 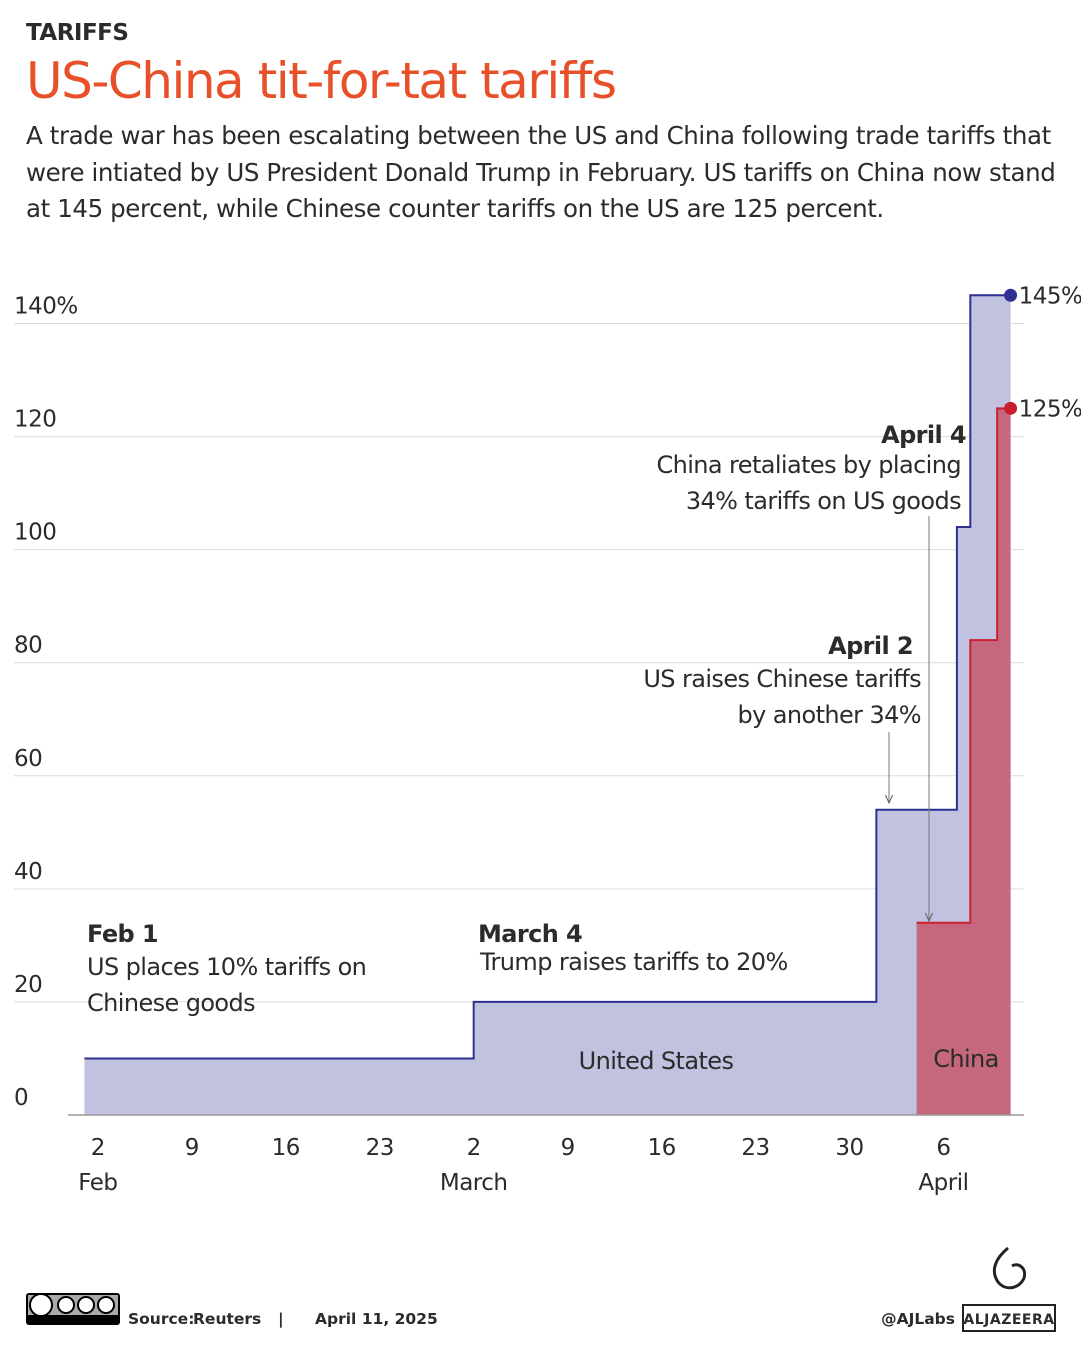 I want to click on series-line, so click(x=963, y=665).